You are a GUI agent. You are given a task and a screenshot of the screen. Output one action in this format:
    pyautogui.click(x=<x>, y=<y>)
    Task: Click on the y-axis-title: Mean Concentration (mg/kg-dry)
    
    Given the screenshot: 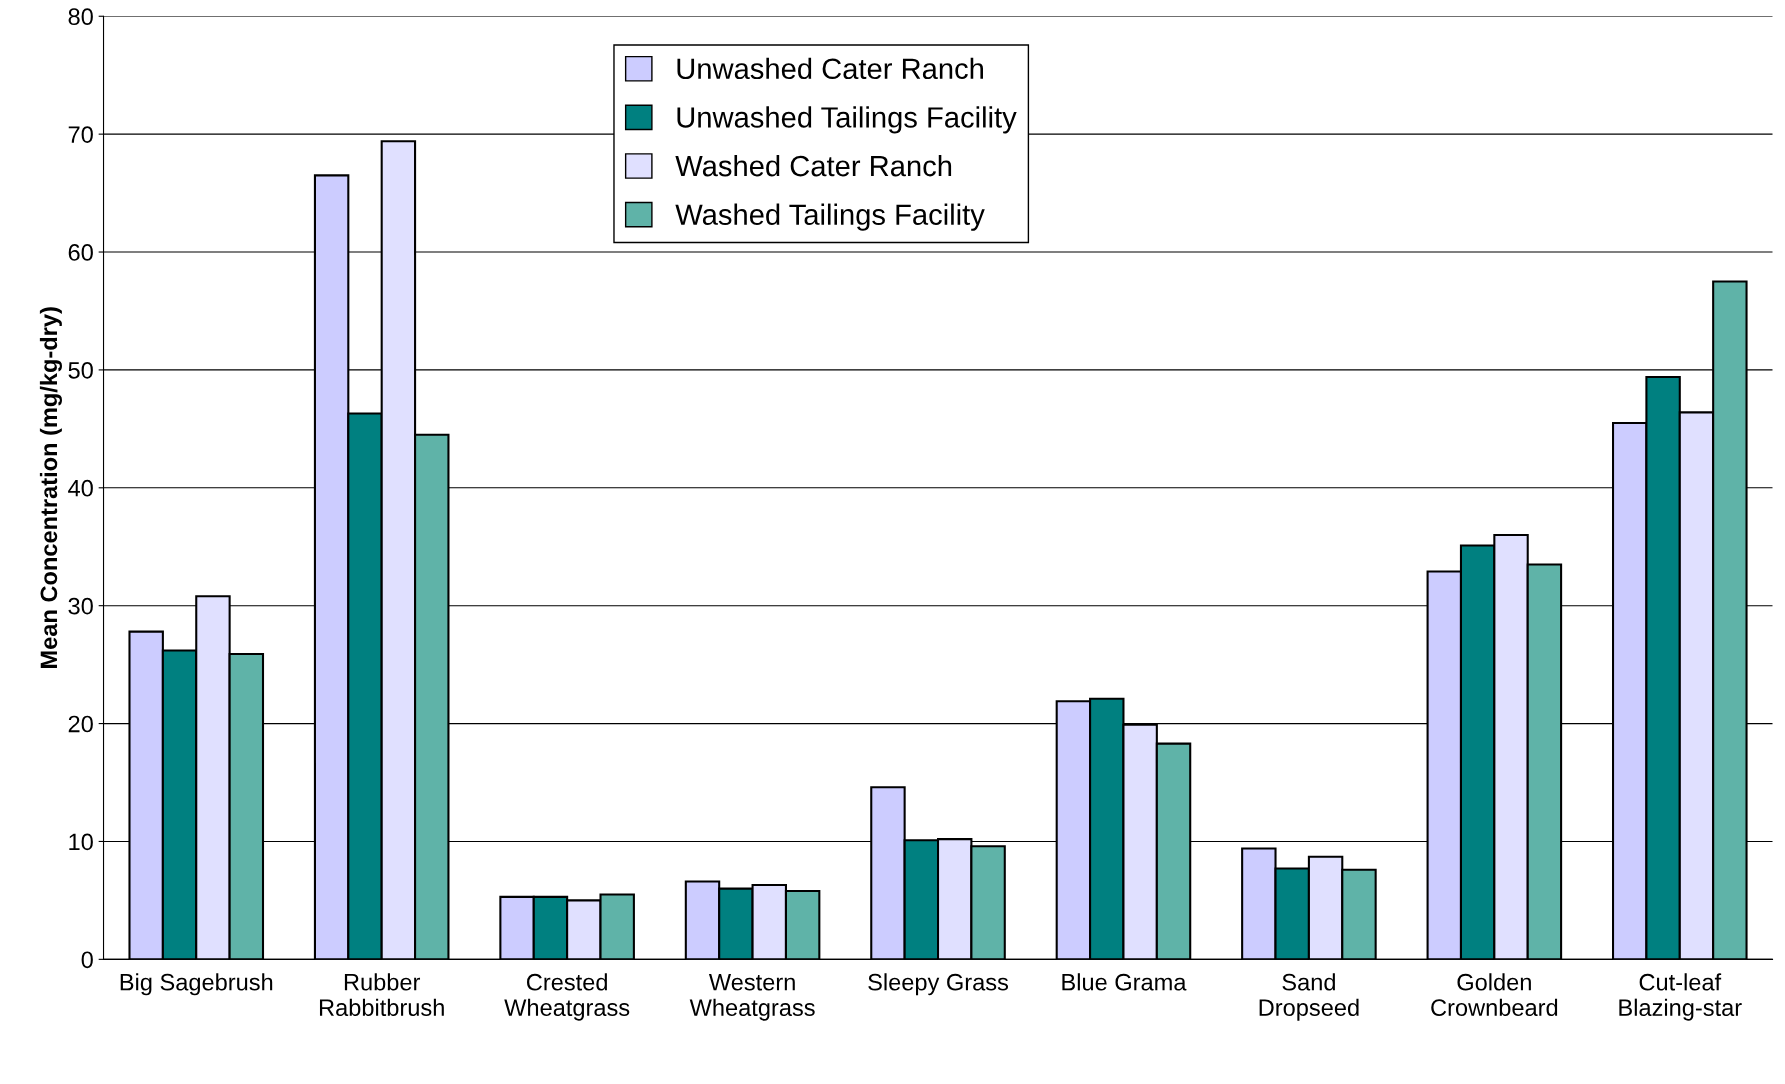 What is the action you would take?
    pyautogui.click(x=50, y=487)
    